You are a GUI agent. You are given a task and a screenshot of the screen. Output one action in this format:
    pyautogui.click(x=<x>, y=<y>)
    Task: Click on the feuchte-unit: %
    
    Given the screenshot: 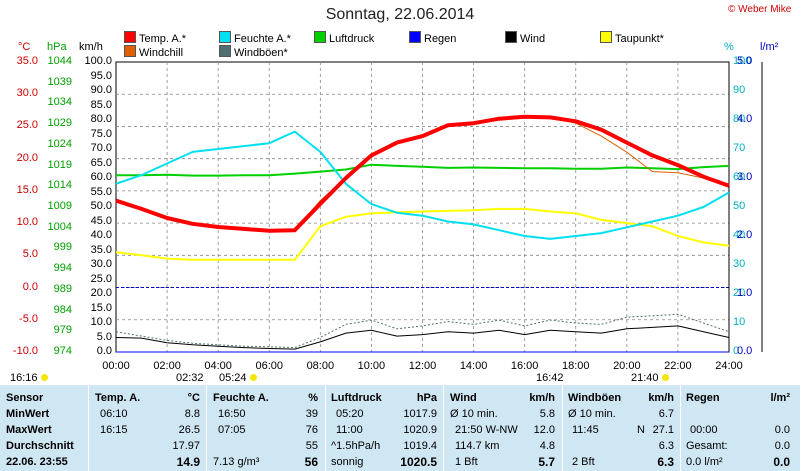 What is the action you would take?
    pyautogui.click(x=313, y=398)
    